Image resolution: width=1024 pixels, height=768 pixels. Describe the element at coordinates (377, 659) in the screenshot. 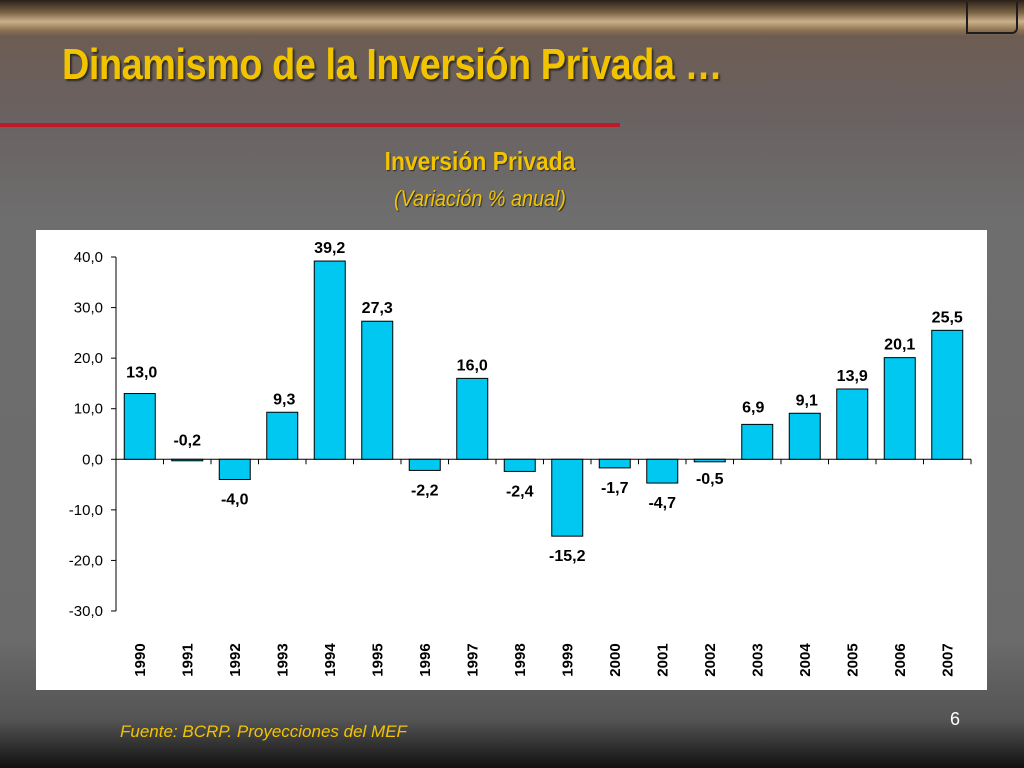

I see `x-tick-label: 1995` at that location.